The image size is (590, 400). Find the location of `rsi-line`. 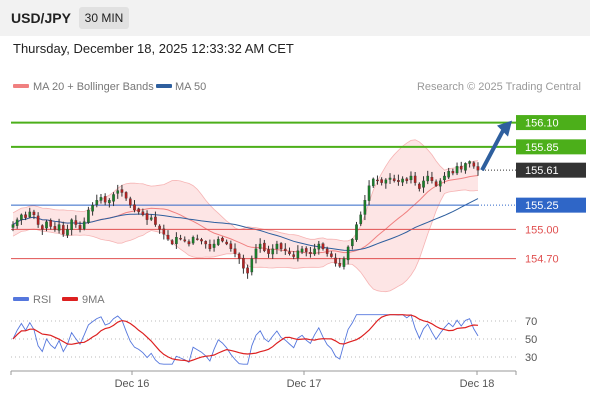

rsi-line is located at coordinates (245, 339).